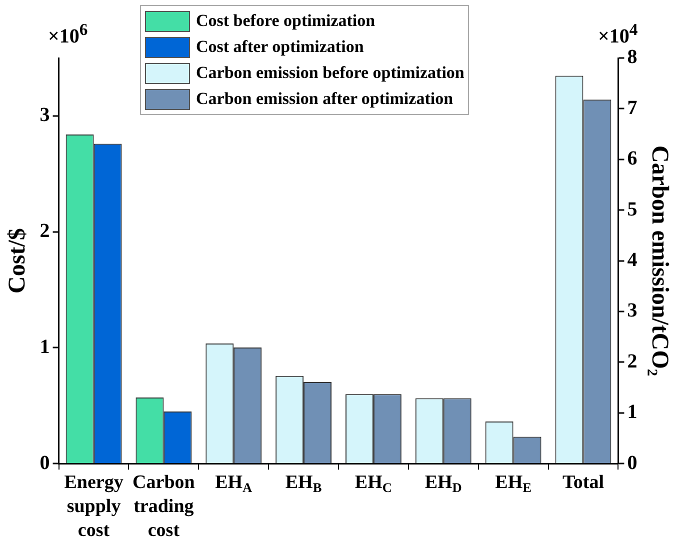 This screenshot has width=677, height=546. I want to click on y2-tick-label: 0, so click(632, 463).